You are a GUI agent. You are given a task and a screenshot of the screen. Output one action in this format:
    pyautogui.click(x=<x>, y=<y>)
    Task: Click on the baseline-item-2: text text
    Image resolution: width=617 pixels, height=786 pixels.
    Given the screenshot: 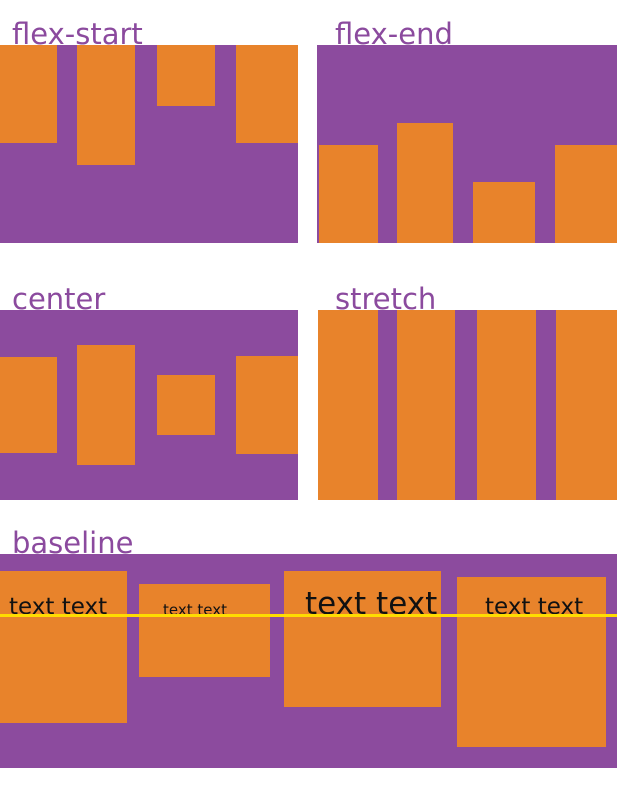 What is the action you would take?
    pyautogui.click(x=204, y=630)
    